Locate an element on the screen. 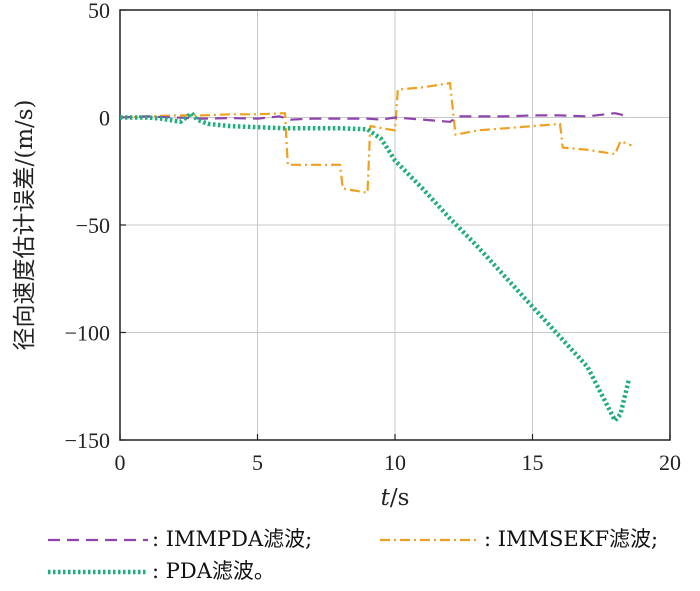 The image size is (700, 591). x-axis-label-variable: t is located at coordinates (386, 498).